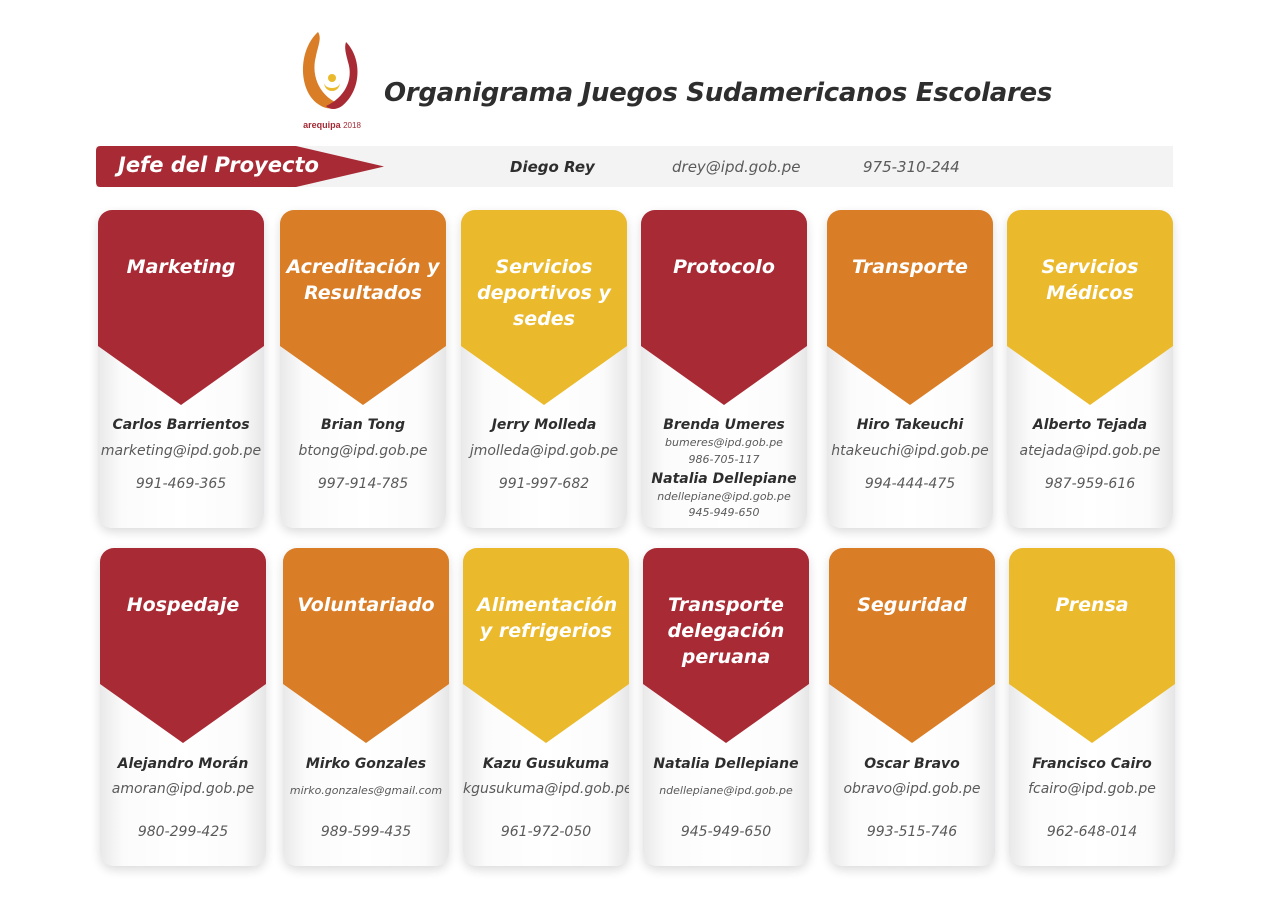  What do you see at coordinates (726, 631) in the screenshot?
I see `dept-title: Transporte delegación peruana` at bounding box center [726, 631].